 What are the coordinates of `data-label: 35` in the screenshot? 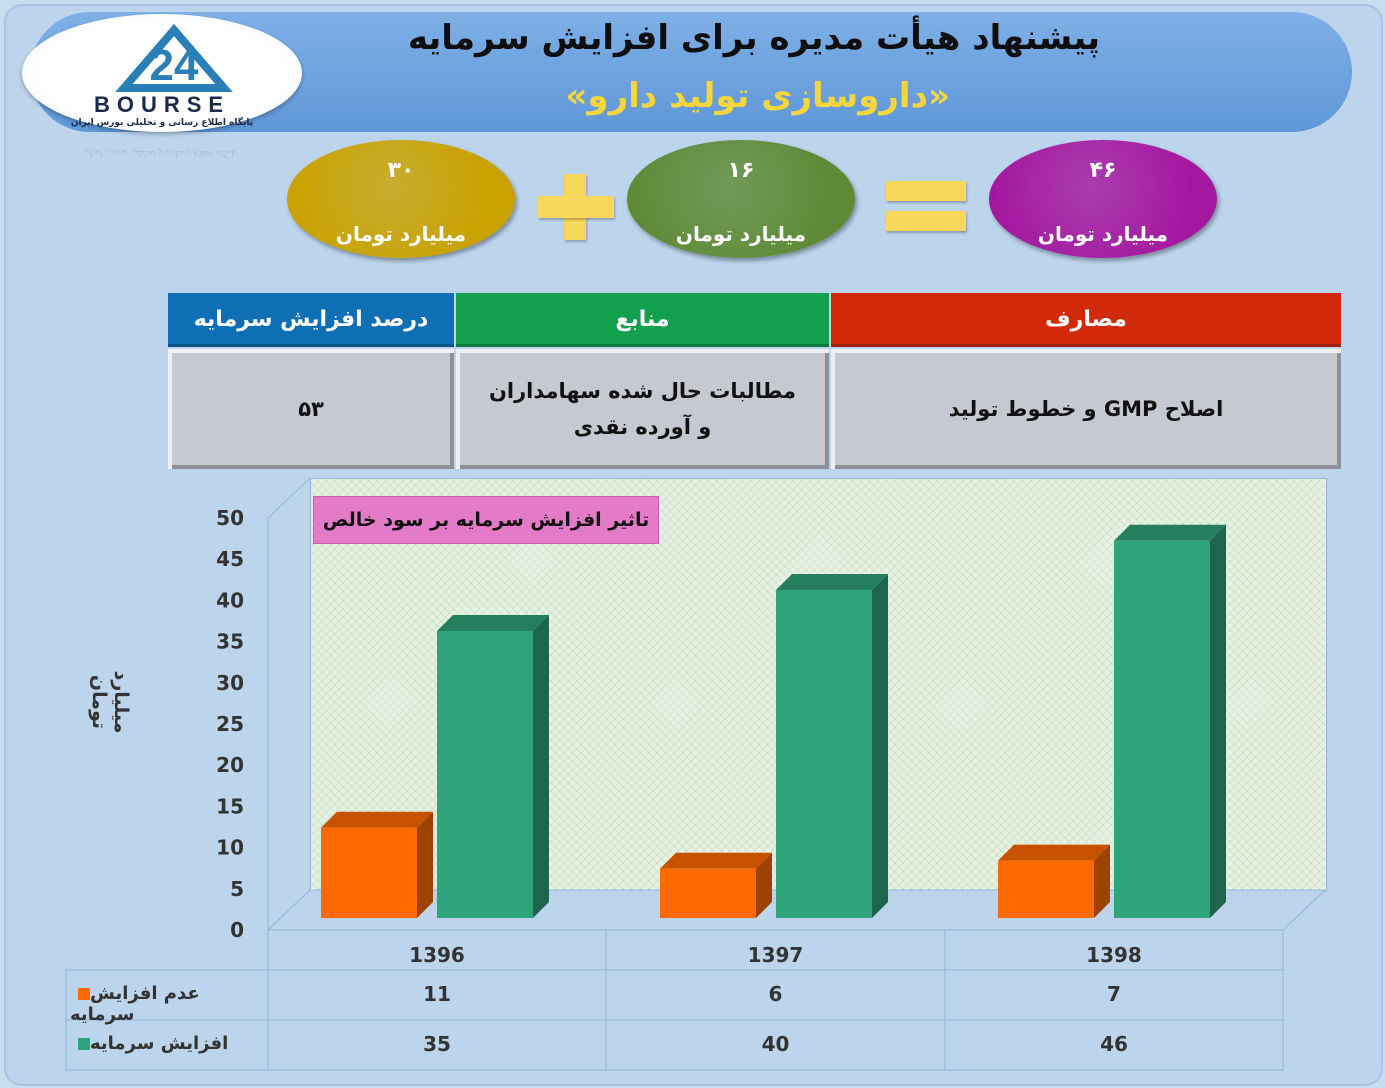 It's located at (437, 1044).